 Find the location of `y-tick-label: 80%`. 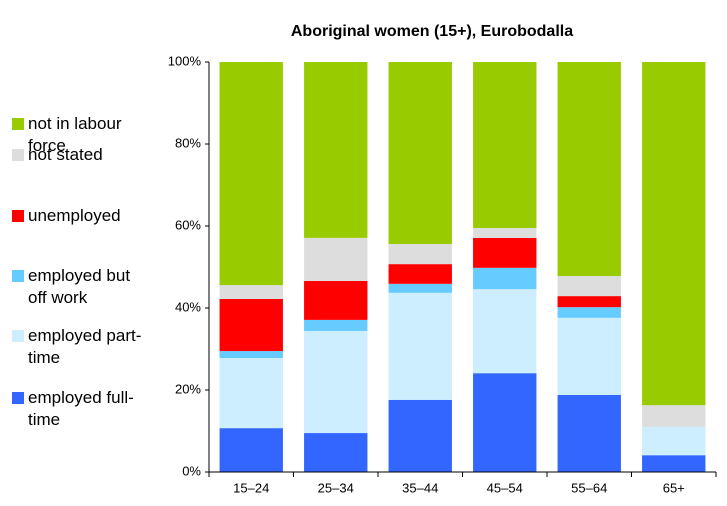

y-tick-label: 80% is located at coordinates (188, 142).